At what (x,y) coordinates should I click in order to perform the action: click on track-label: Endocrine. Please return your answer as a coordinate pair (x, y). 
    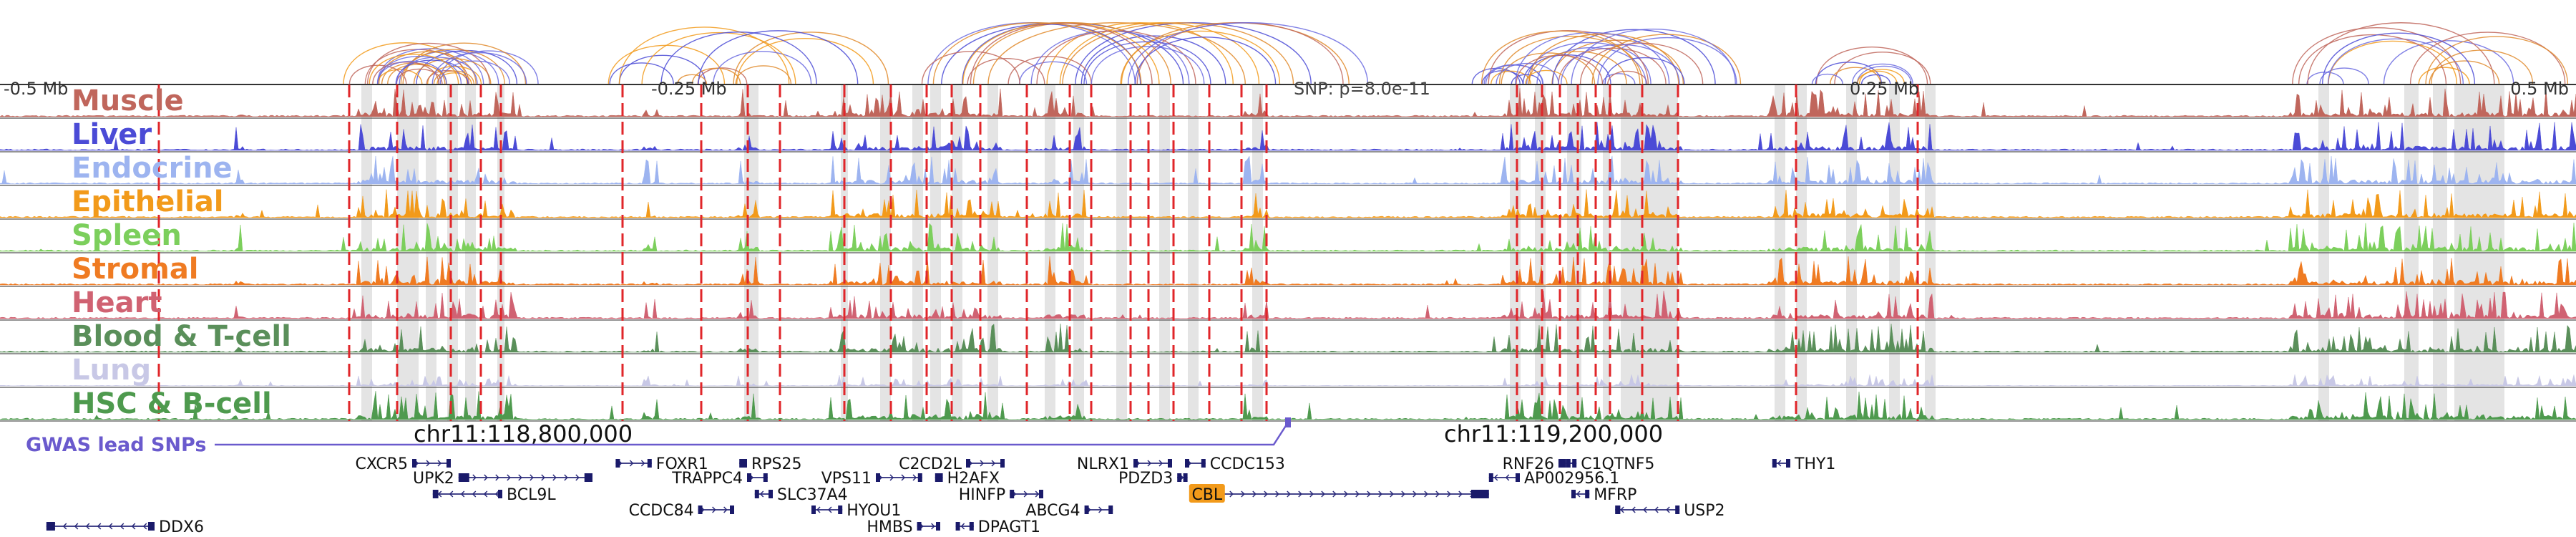
    Looking at the image, I should click on (152, 168).